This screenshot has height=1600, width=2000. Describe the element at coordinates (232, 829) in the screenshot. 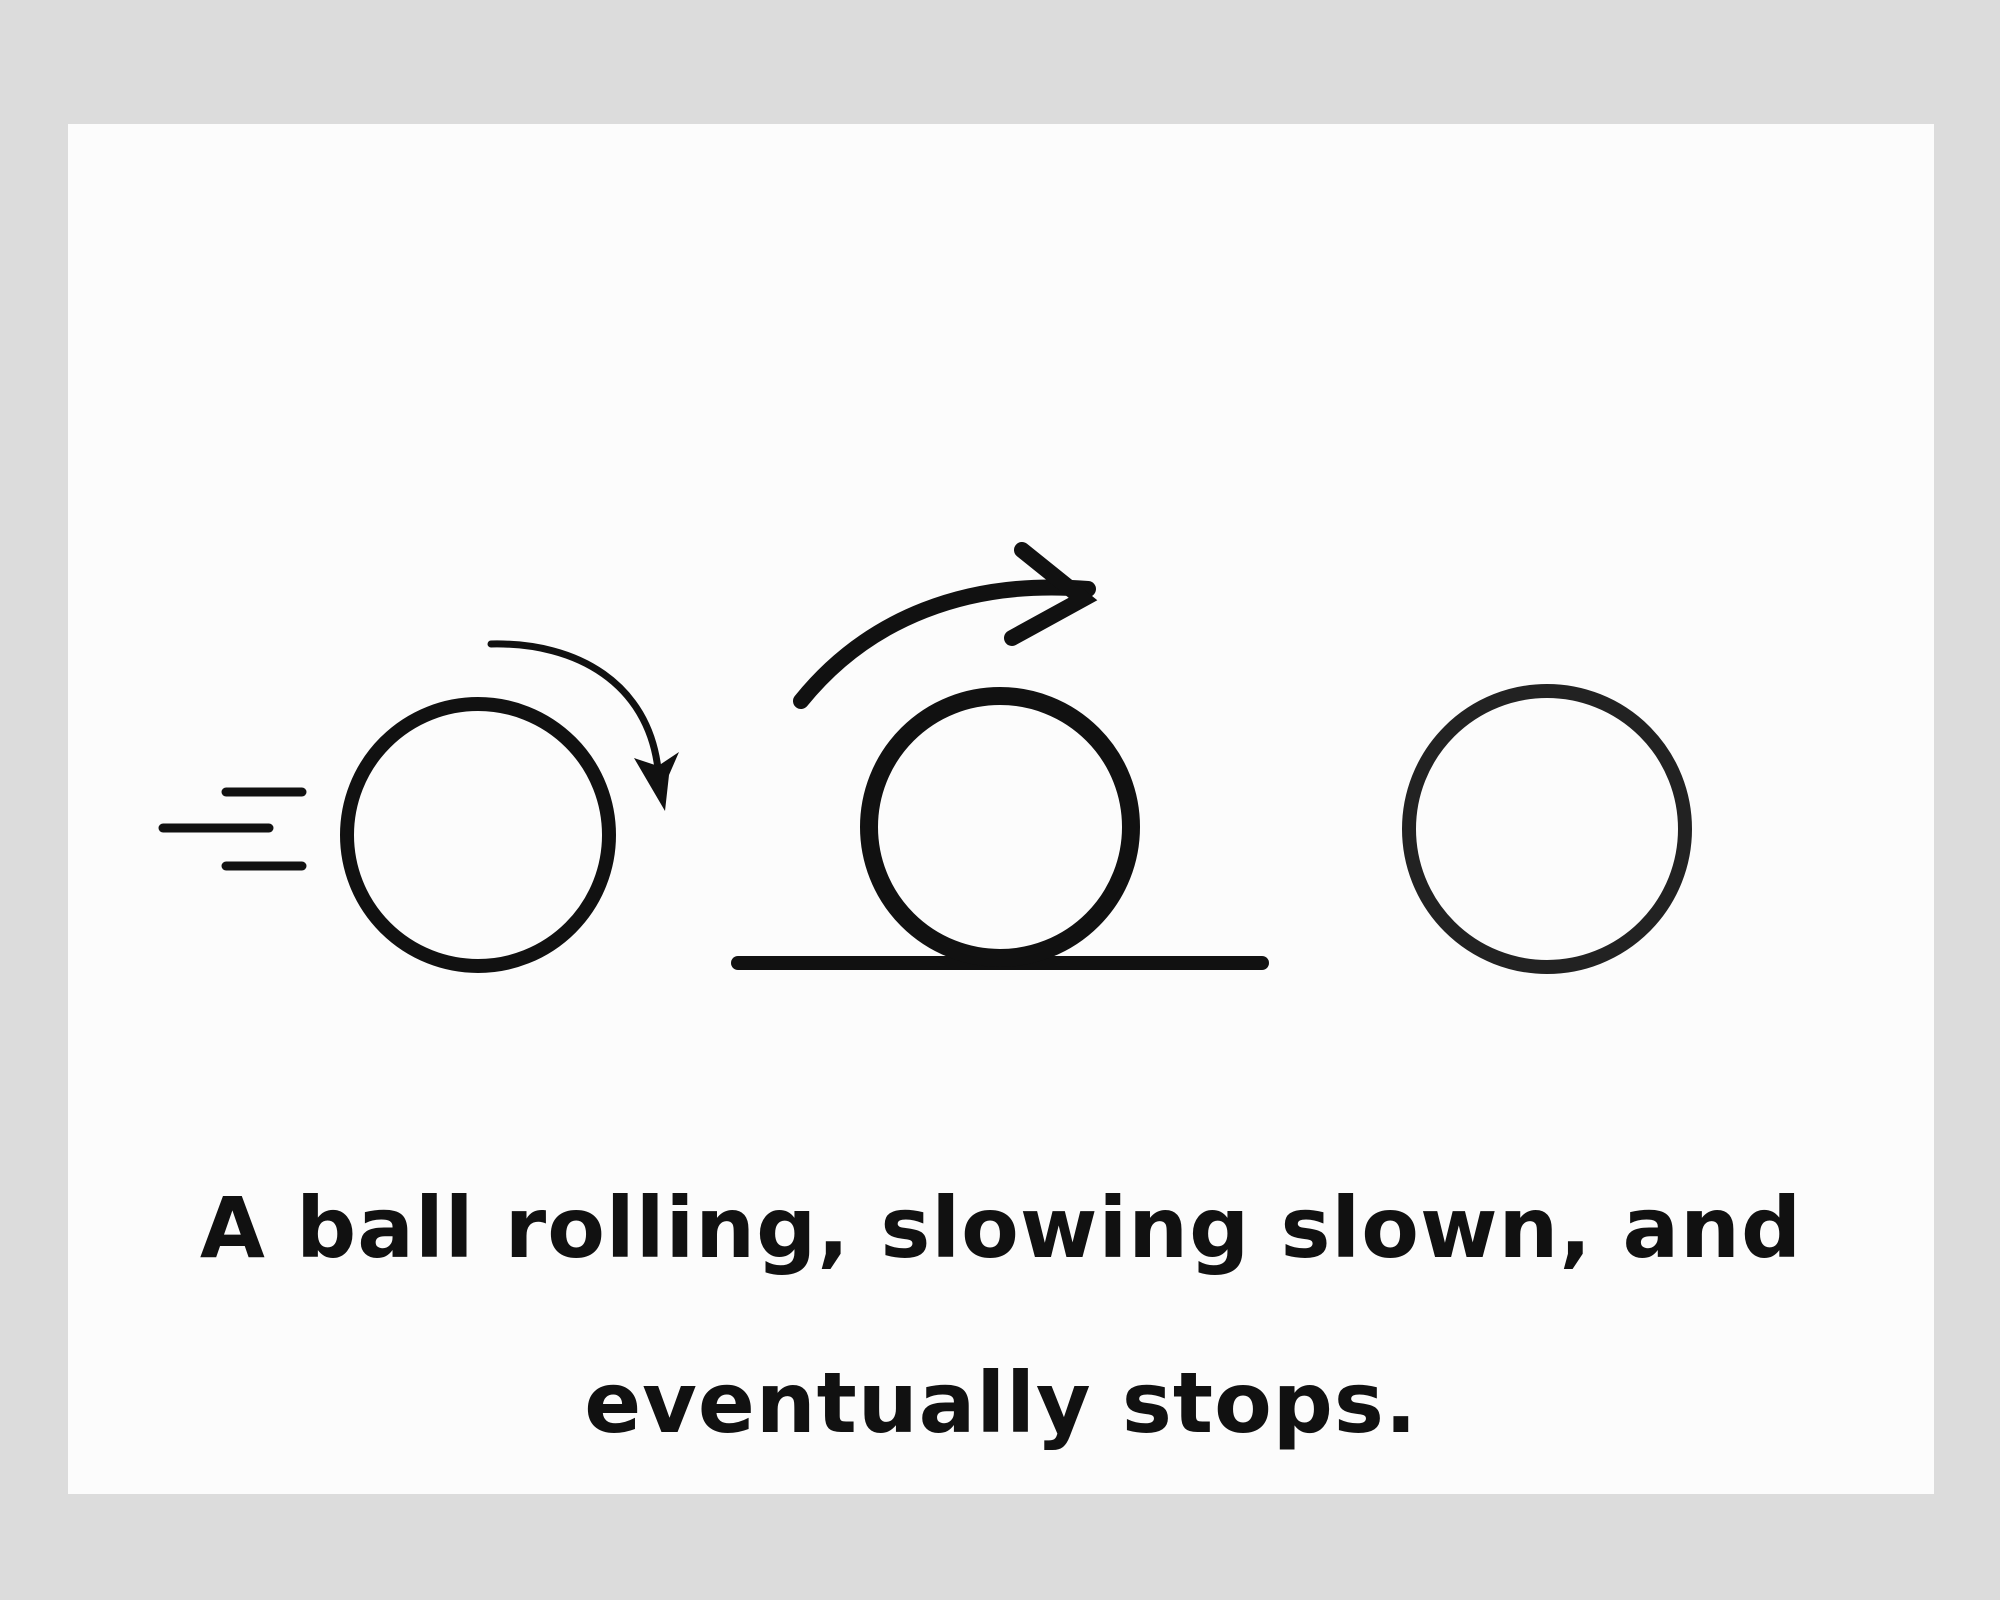

I see `motion-lines-icon` at that location.